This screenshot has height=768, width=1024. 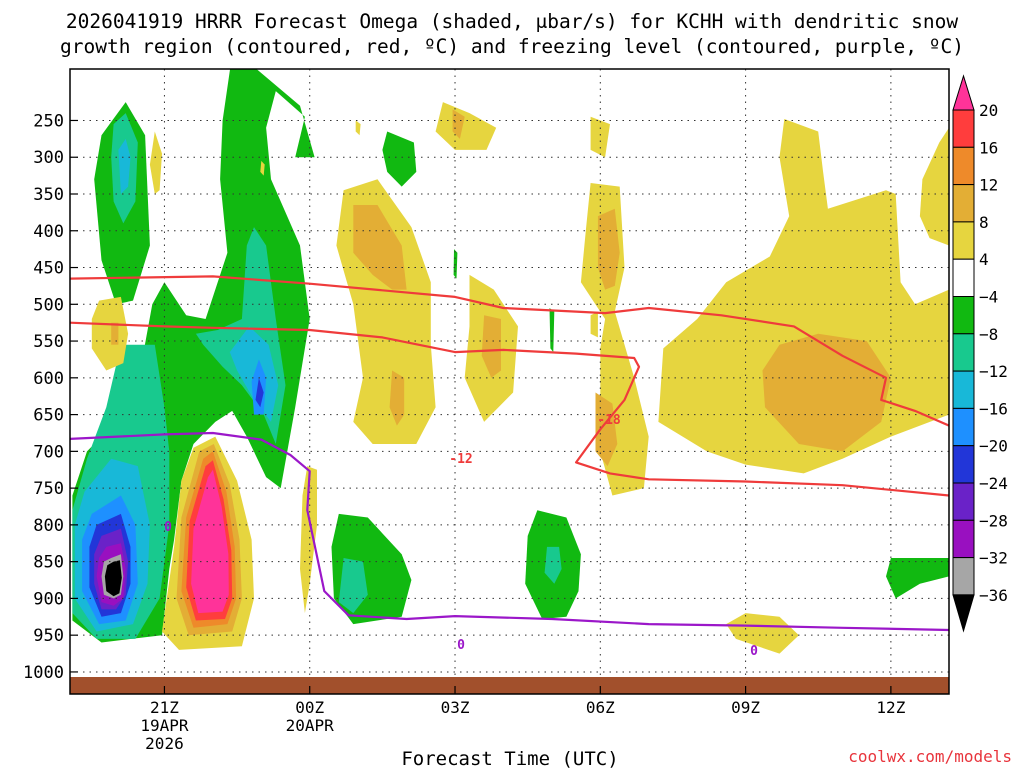 What do you see at coordinates (48, 563) in the screenshot?
I see `y-tick-label-850: 850` at bounding box center [48, 563].